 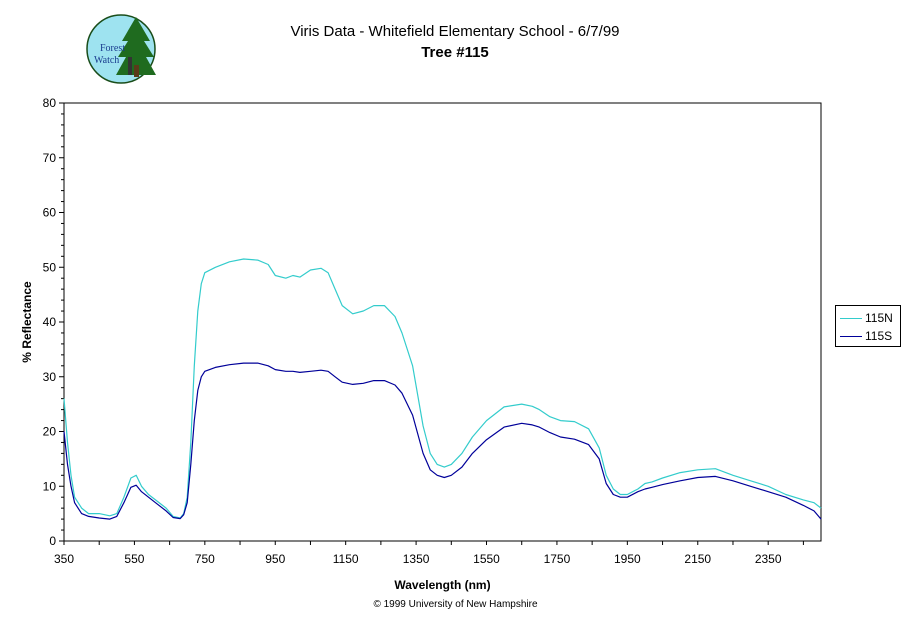 What do you see at coordinates (697, 559) in the screenshot?
I see `x-tick-label: 2150` at bounding box center [697, 559].